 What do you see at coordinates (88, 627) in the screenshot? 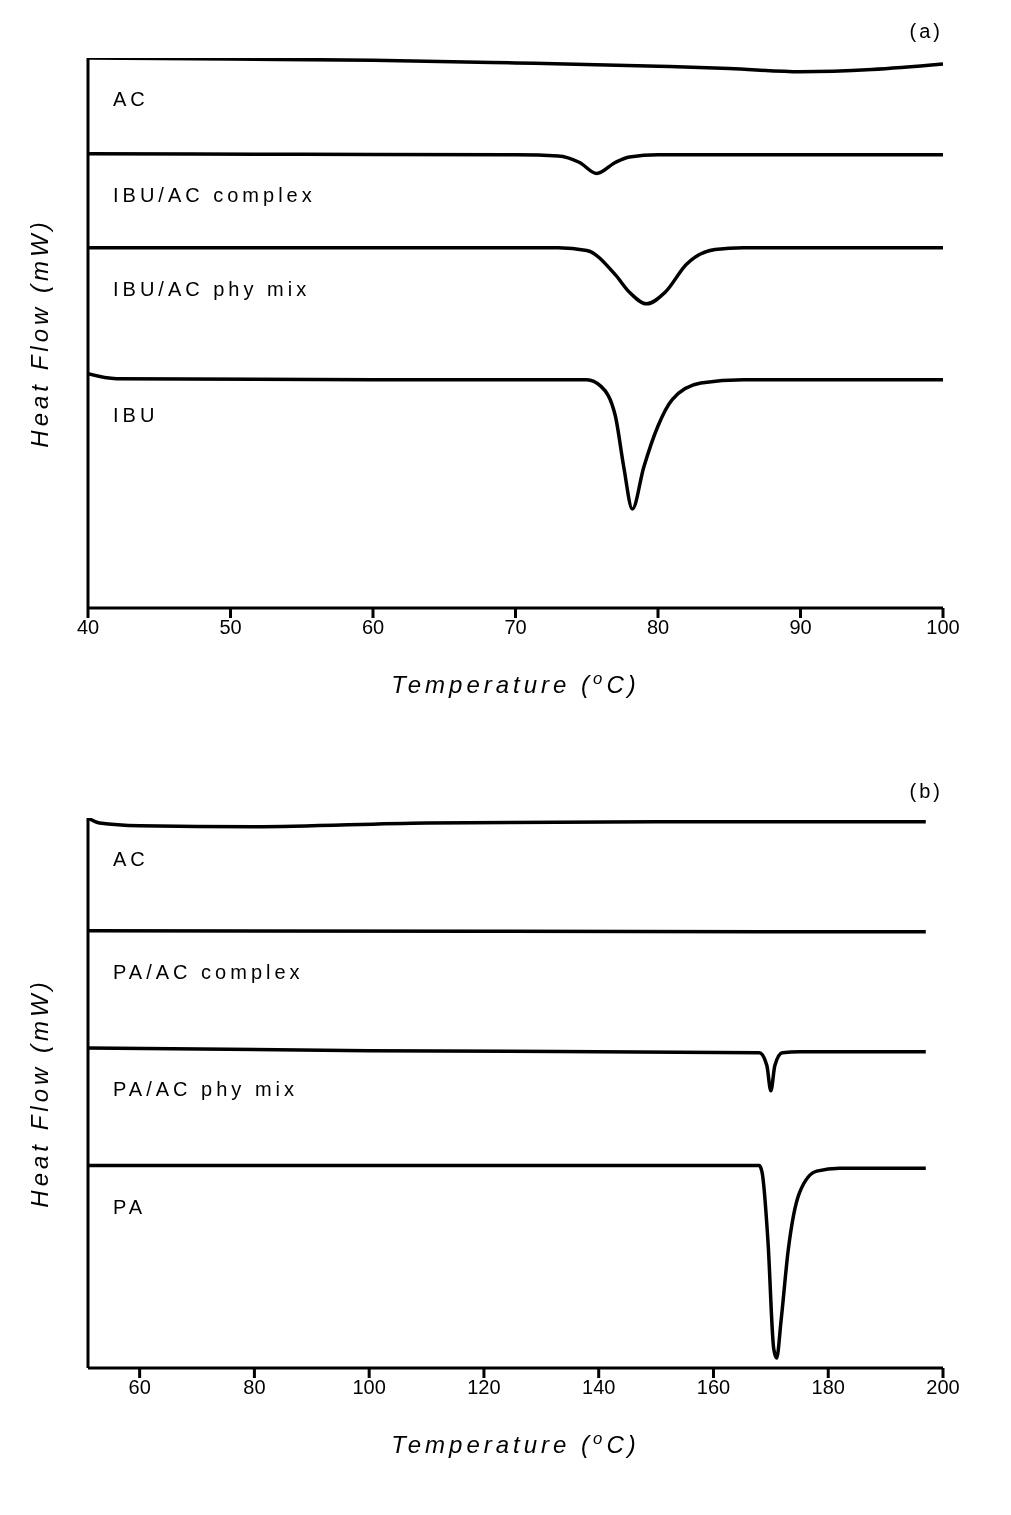
I see `x-tick-label: 40` at bounding box center [88, 627].